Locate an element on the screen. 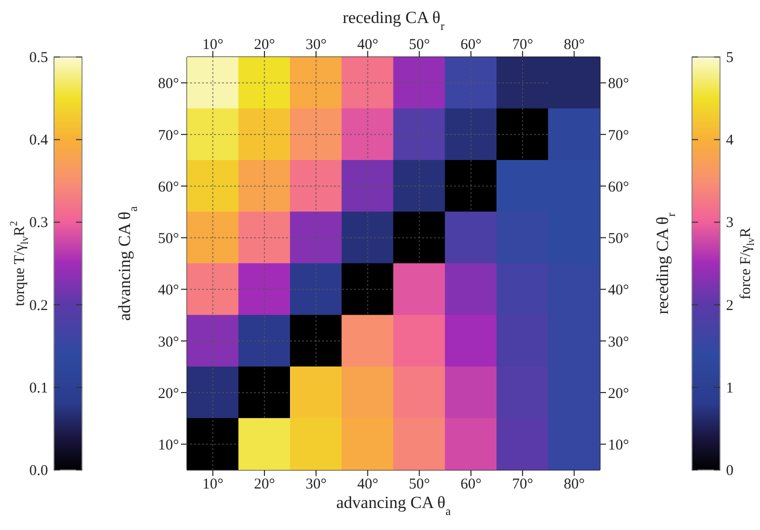 This screenshot has width=760, height=530. color-bar-label: 0.5 is located at coordinates (38, 58).